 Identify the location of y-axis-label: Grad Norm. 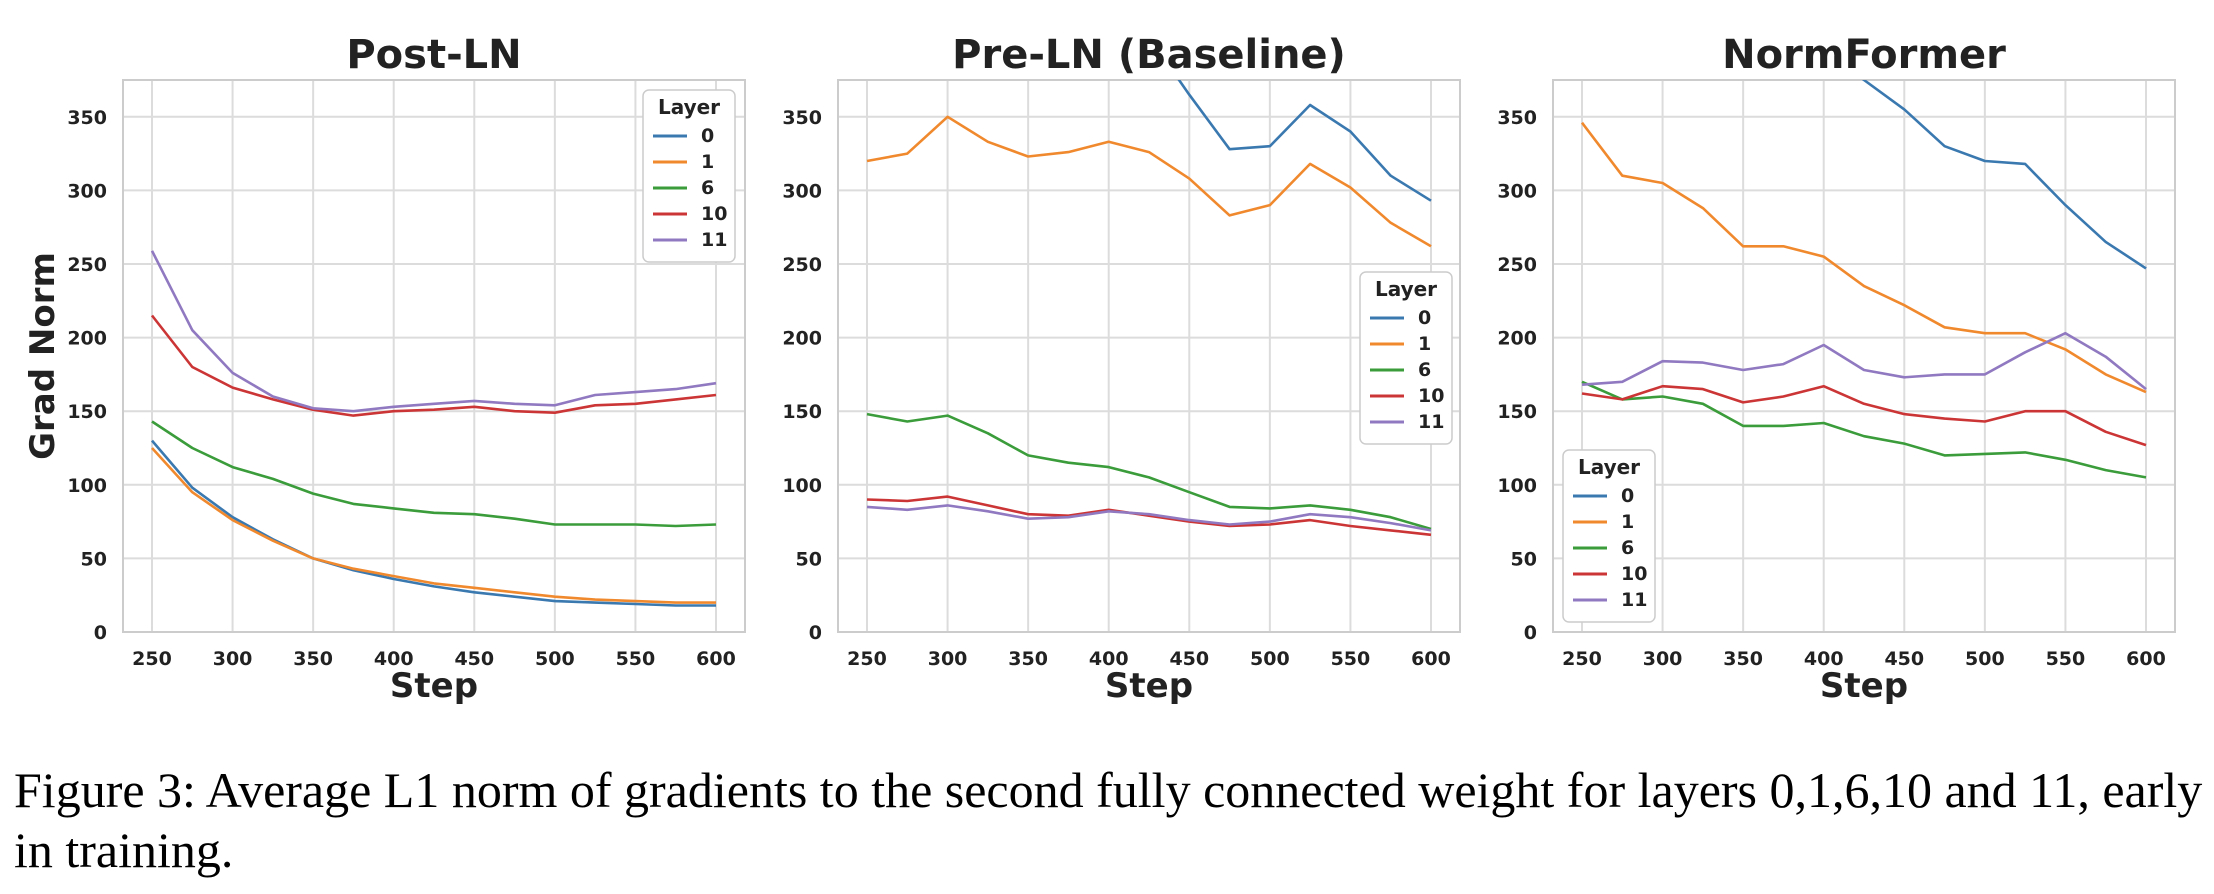
(43, 356).